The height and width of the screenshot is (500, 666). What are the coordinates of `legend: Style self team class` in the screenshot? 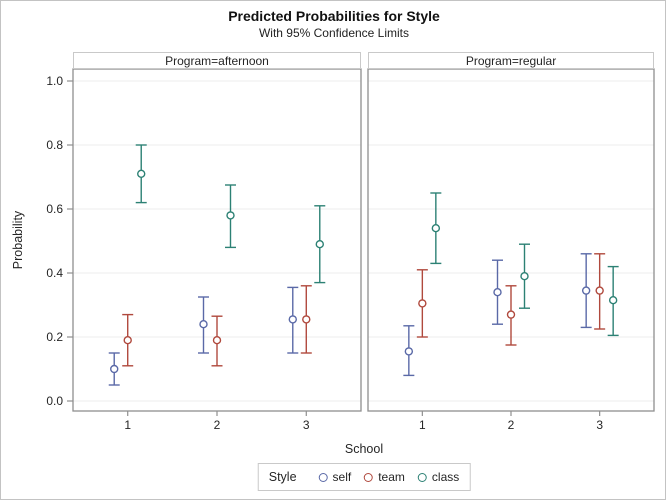 It's located at (364, 477).